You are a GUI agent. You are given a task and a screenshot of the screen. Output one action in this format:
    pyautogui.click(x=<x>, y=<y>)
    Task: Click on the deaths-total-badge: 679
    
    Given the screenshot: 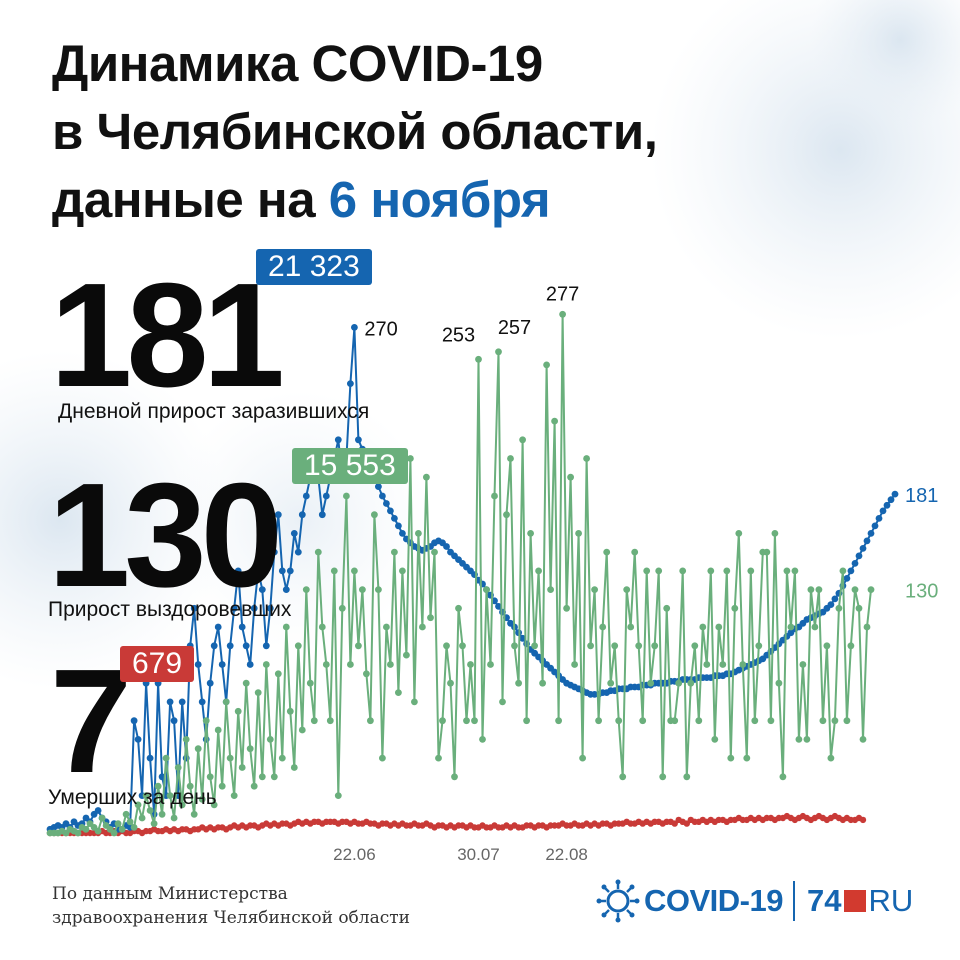 What is the action you would take?
    pyautogui.click(x=157, y=664)
    